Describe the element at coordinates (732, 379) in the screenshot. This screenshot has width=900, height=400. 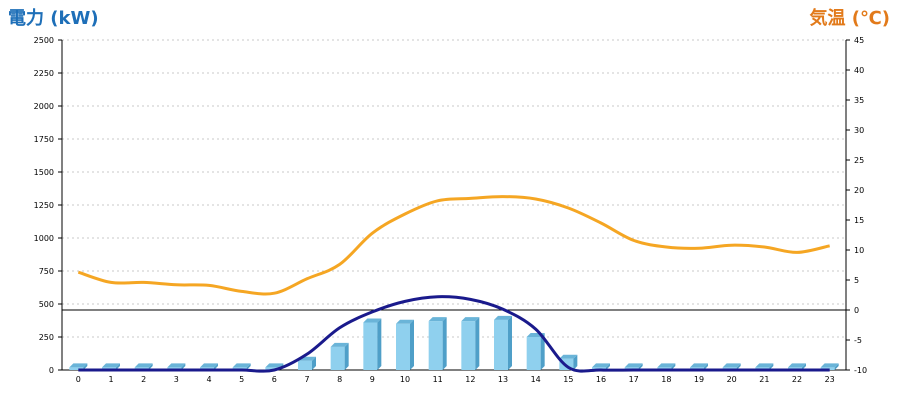
I see `x-tick-label: 20` at that location.